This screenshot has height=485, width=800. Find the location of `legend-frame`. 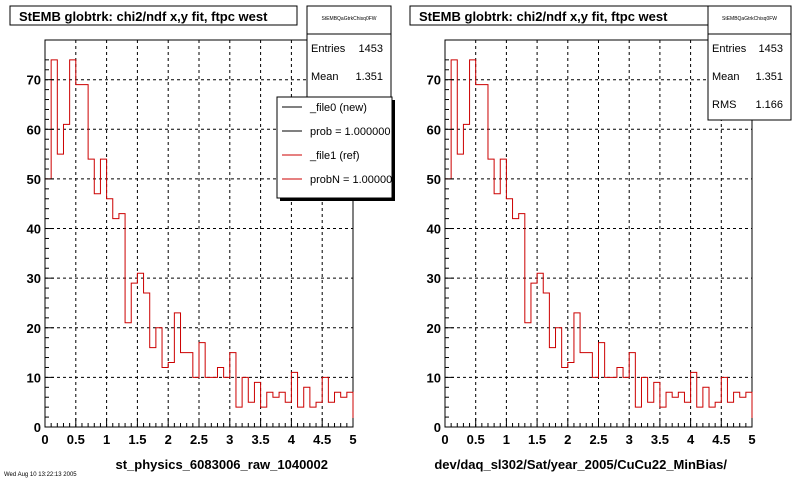

legend-frame is located at coordinates (334, 147).